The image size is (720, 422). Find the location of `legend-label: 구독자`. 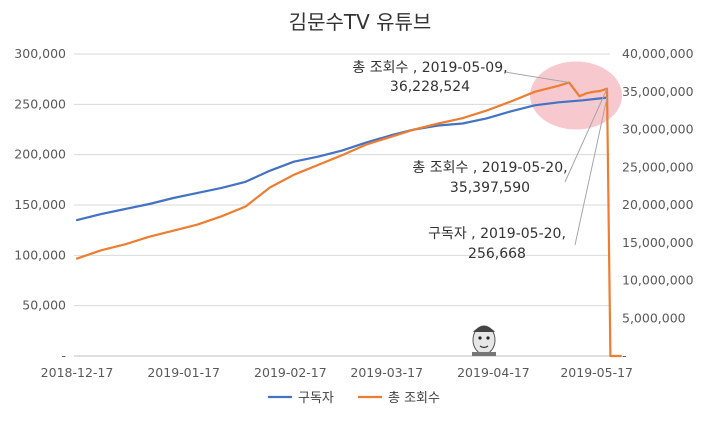

legend-label: 구독자 is located at coordinates (316, 398).